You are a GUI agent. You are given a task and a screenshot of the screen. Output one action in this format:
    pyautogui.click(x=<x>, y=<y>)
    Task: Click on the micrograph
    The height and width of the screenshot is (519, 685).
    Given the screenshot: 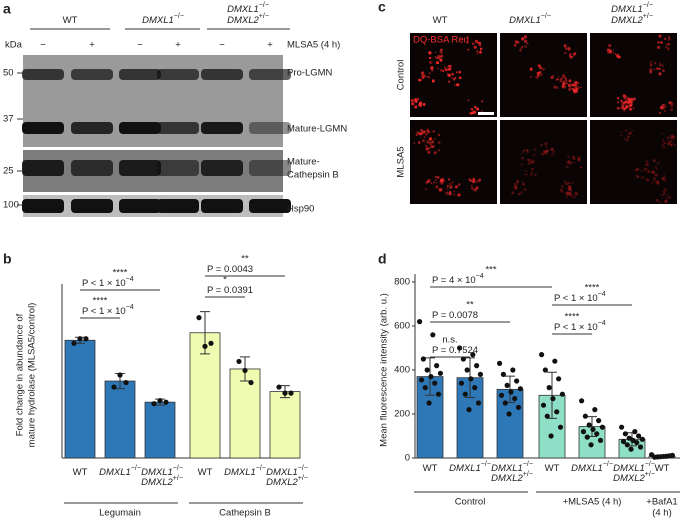 What is the action you would take?
    pyautogui.click(x=633, y=75)
    